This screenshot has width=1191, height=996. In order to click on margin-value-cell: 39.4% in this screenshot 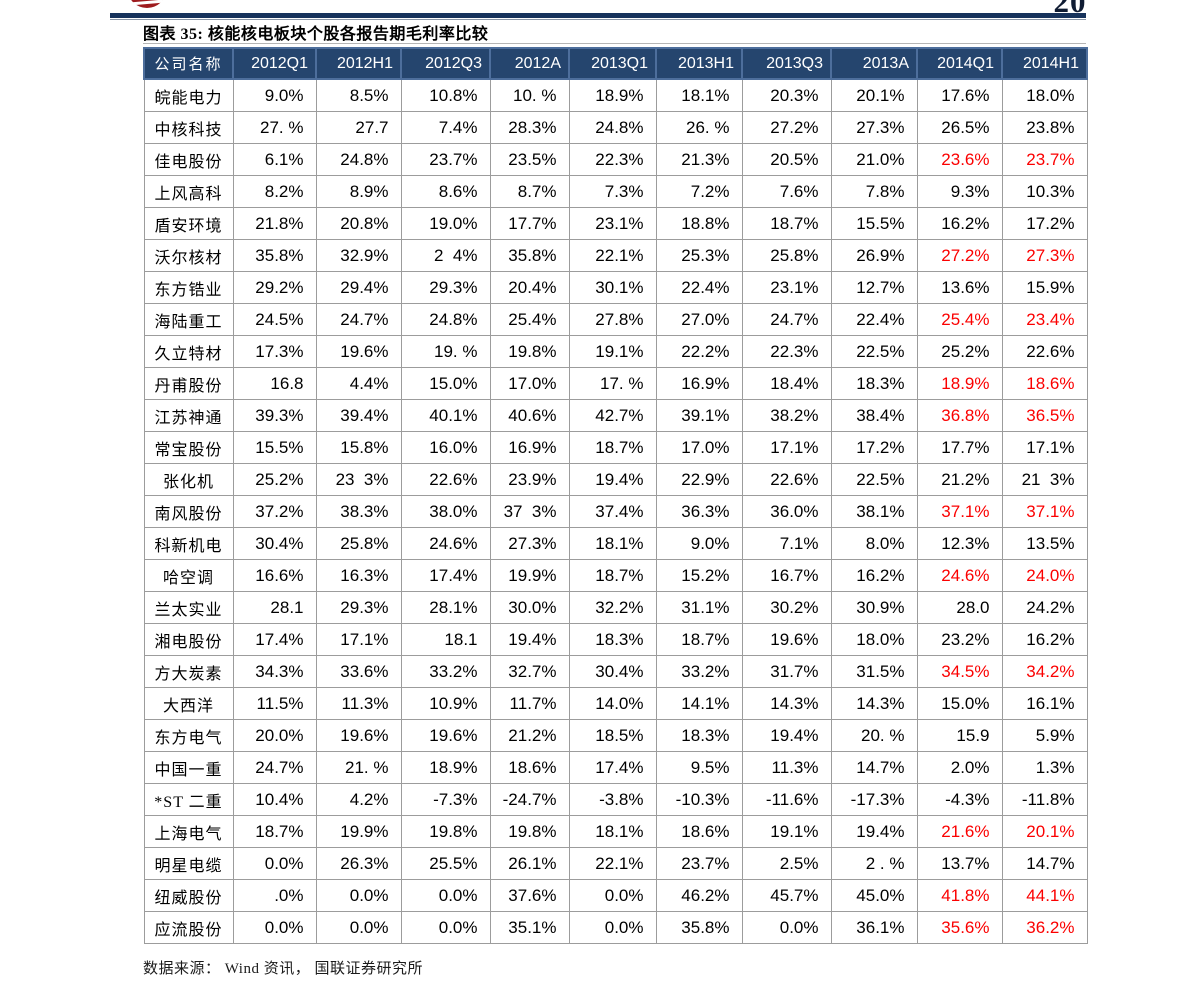, I will do `click(358, 415)`.